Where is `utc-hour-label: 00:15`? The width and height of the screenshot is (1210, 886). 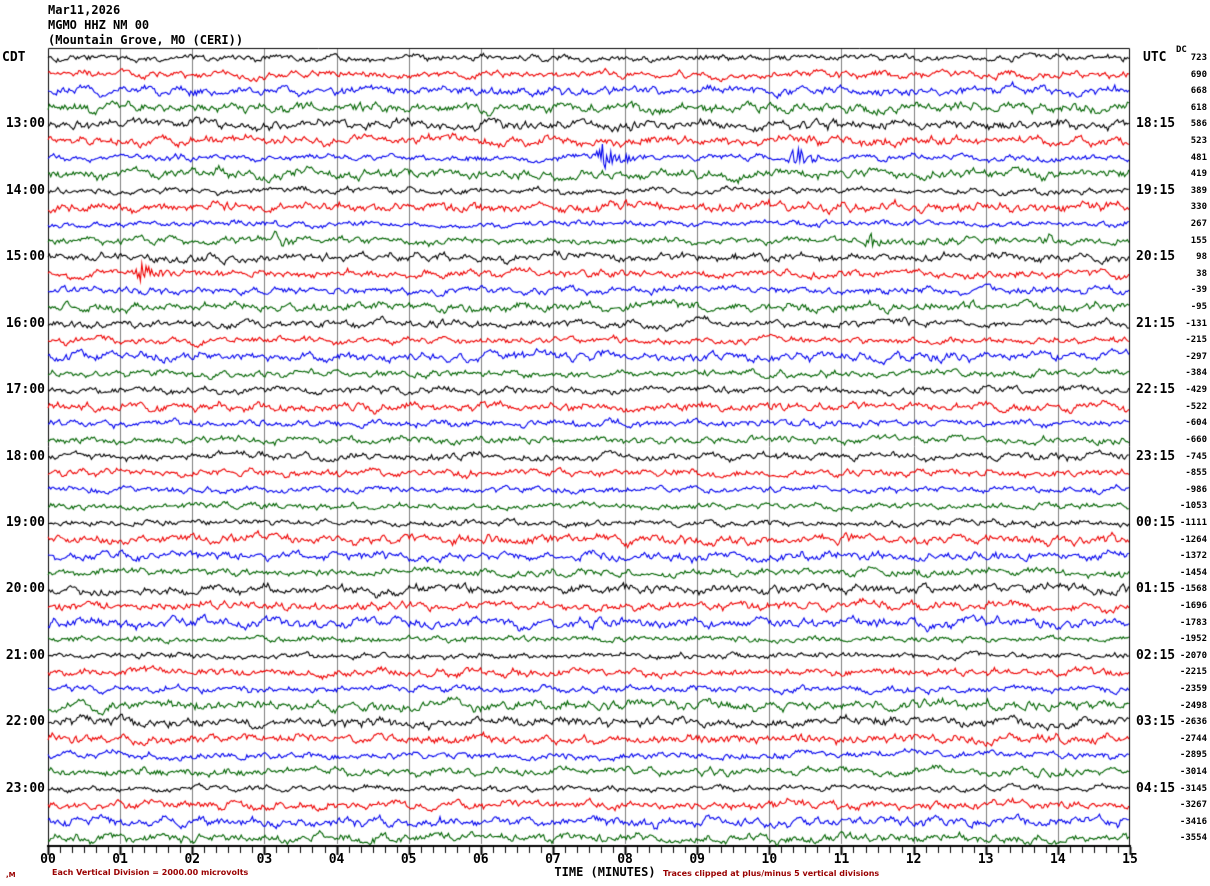 utc-hour-label: 00:15 is located at coordinates (1156, 522).